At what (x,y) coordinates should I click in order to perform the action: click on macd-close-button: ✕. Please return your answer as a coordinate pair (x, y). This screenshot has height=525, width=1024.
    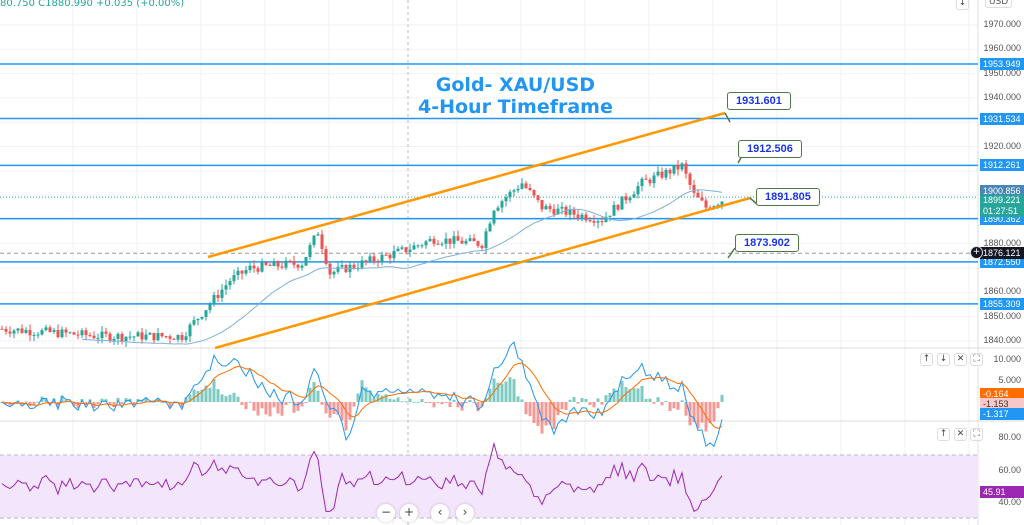
    Looking at the image, I should click on (960, 359).